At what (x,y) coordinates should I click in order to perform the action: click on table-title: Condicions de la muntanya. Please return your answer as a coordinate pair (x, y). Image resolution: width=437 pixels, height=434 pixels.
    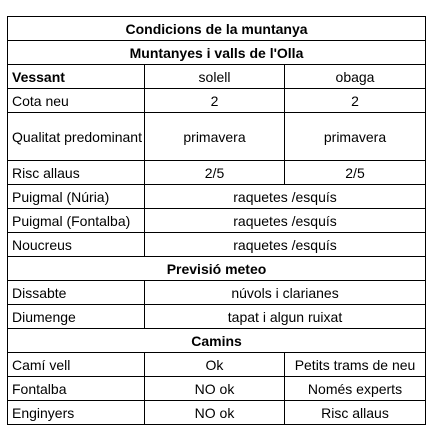
    Looking at the image, I should click on (216, 28).